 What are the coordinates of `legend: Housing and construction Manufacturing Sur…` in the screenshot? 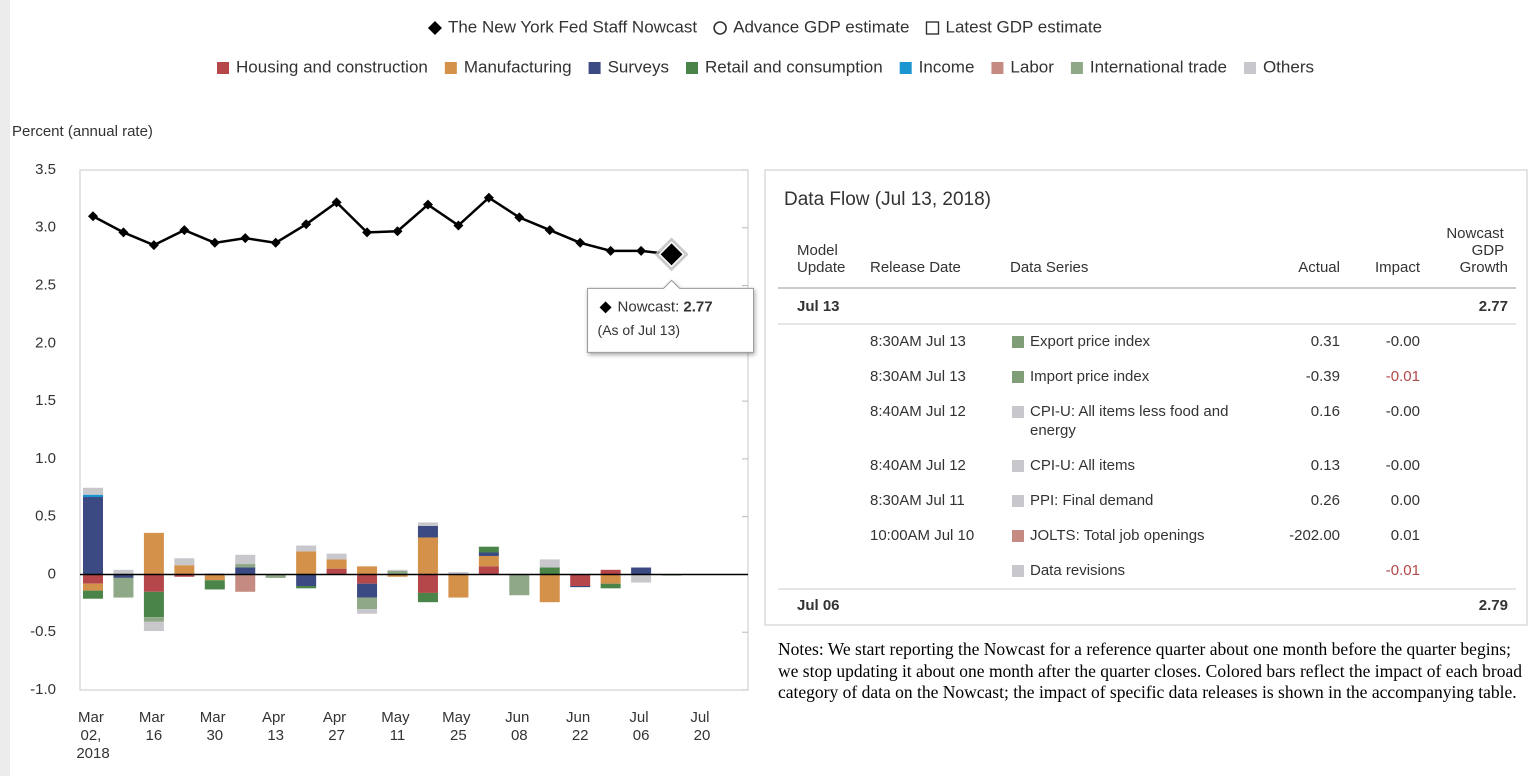 It's located at (765, 66).